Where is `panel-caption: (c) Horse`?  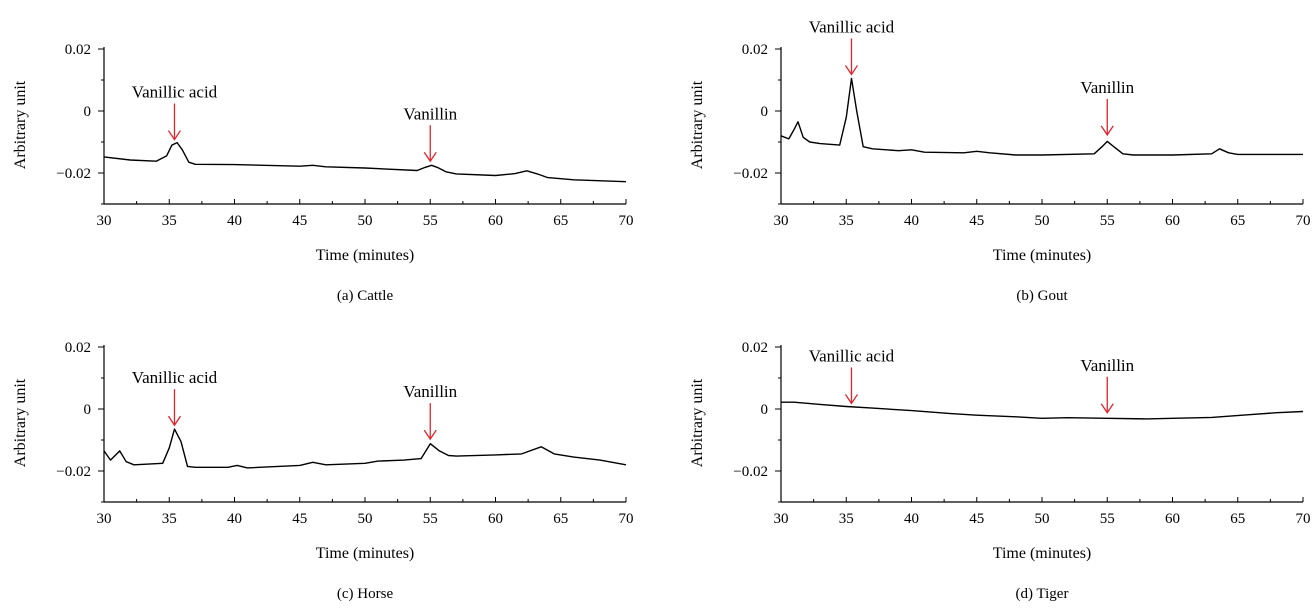
panel-caption: (c) Horse is located at coordinates (365, 594).